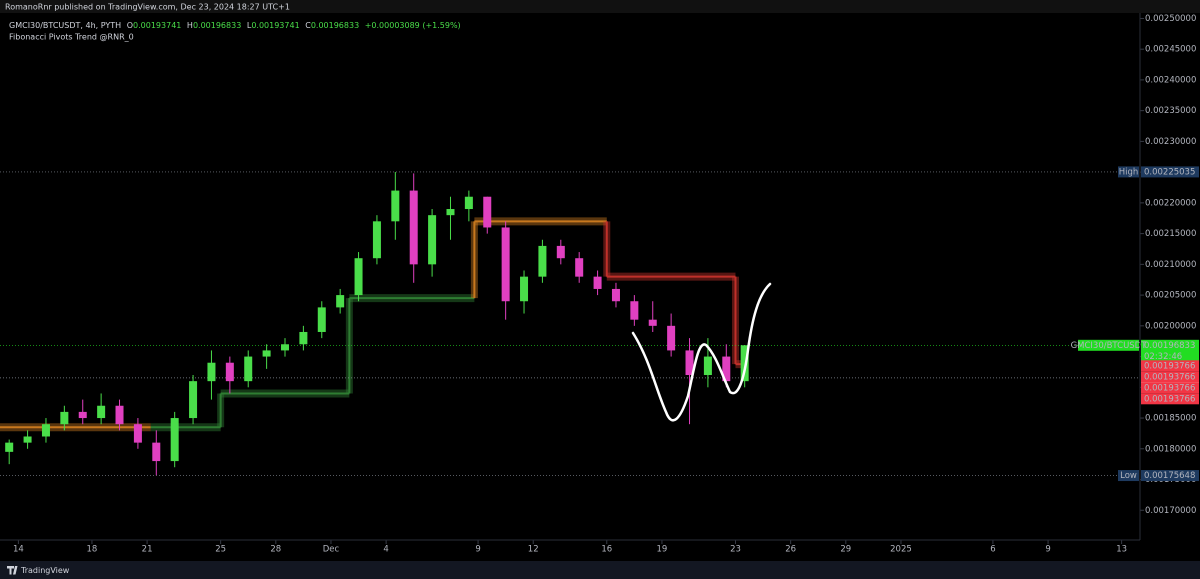 This screenshot has height=579, width=1200. Describe the element at coordinates (92, 550) in the screenshot. I see `x-tick-label: 18` at that location.